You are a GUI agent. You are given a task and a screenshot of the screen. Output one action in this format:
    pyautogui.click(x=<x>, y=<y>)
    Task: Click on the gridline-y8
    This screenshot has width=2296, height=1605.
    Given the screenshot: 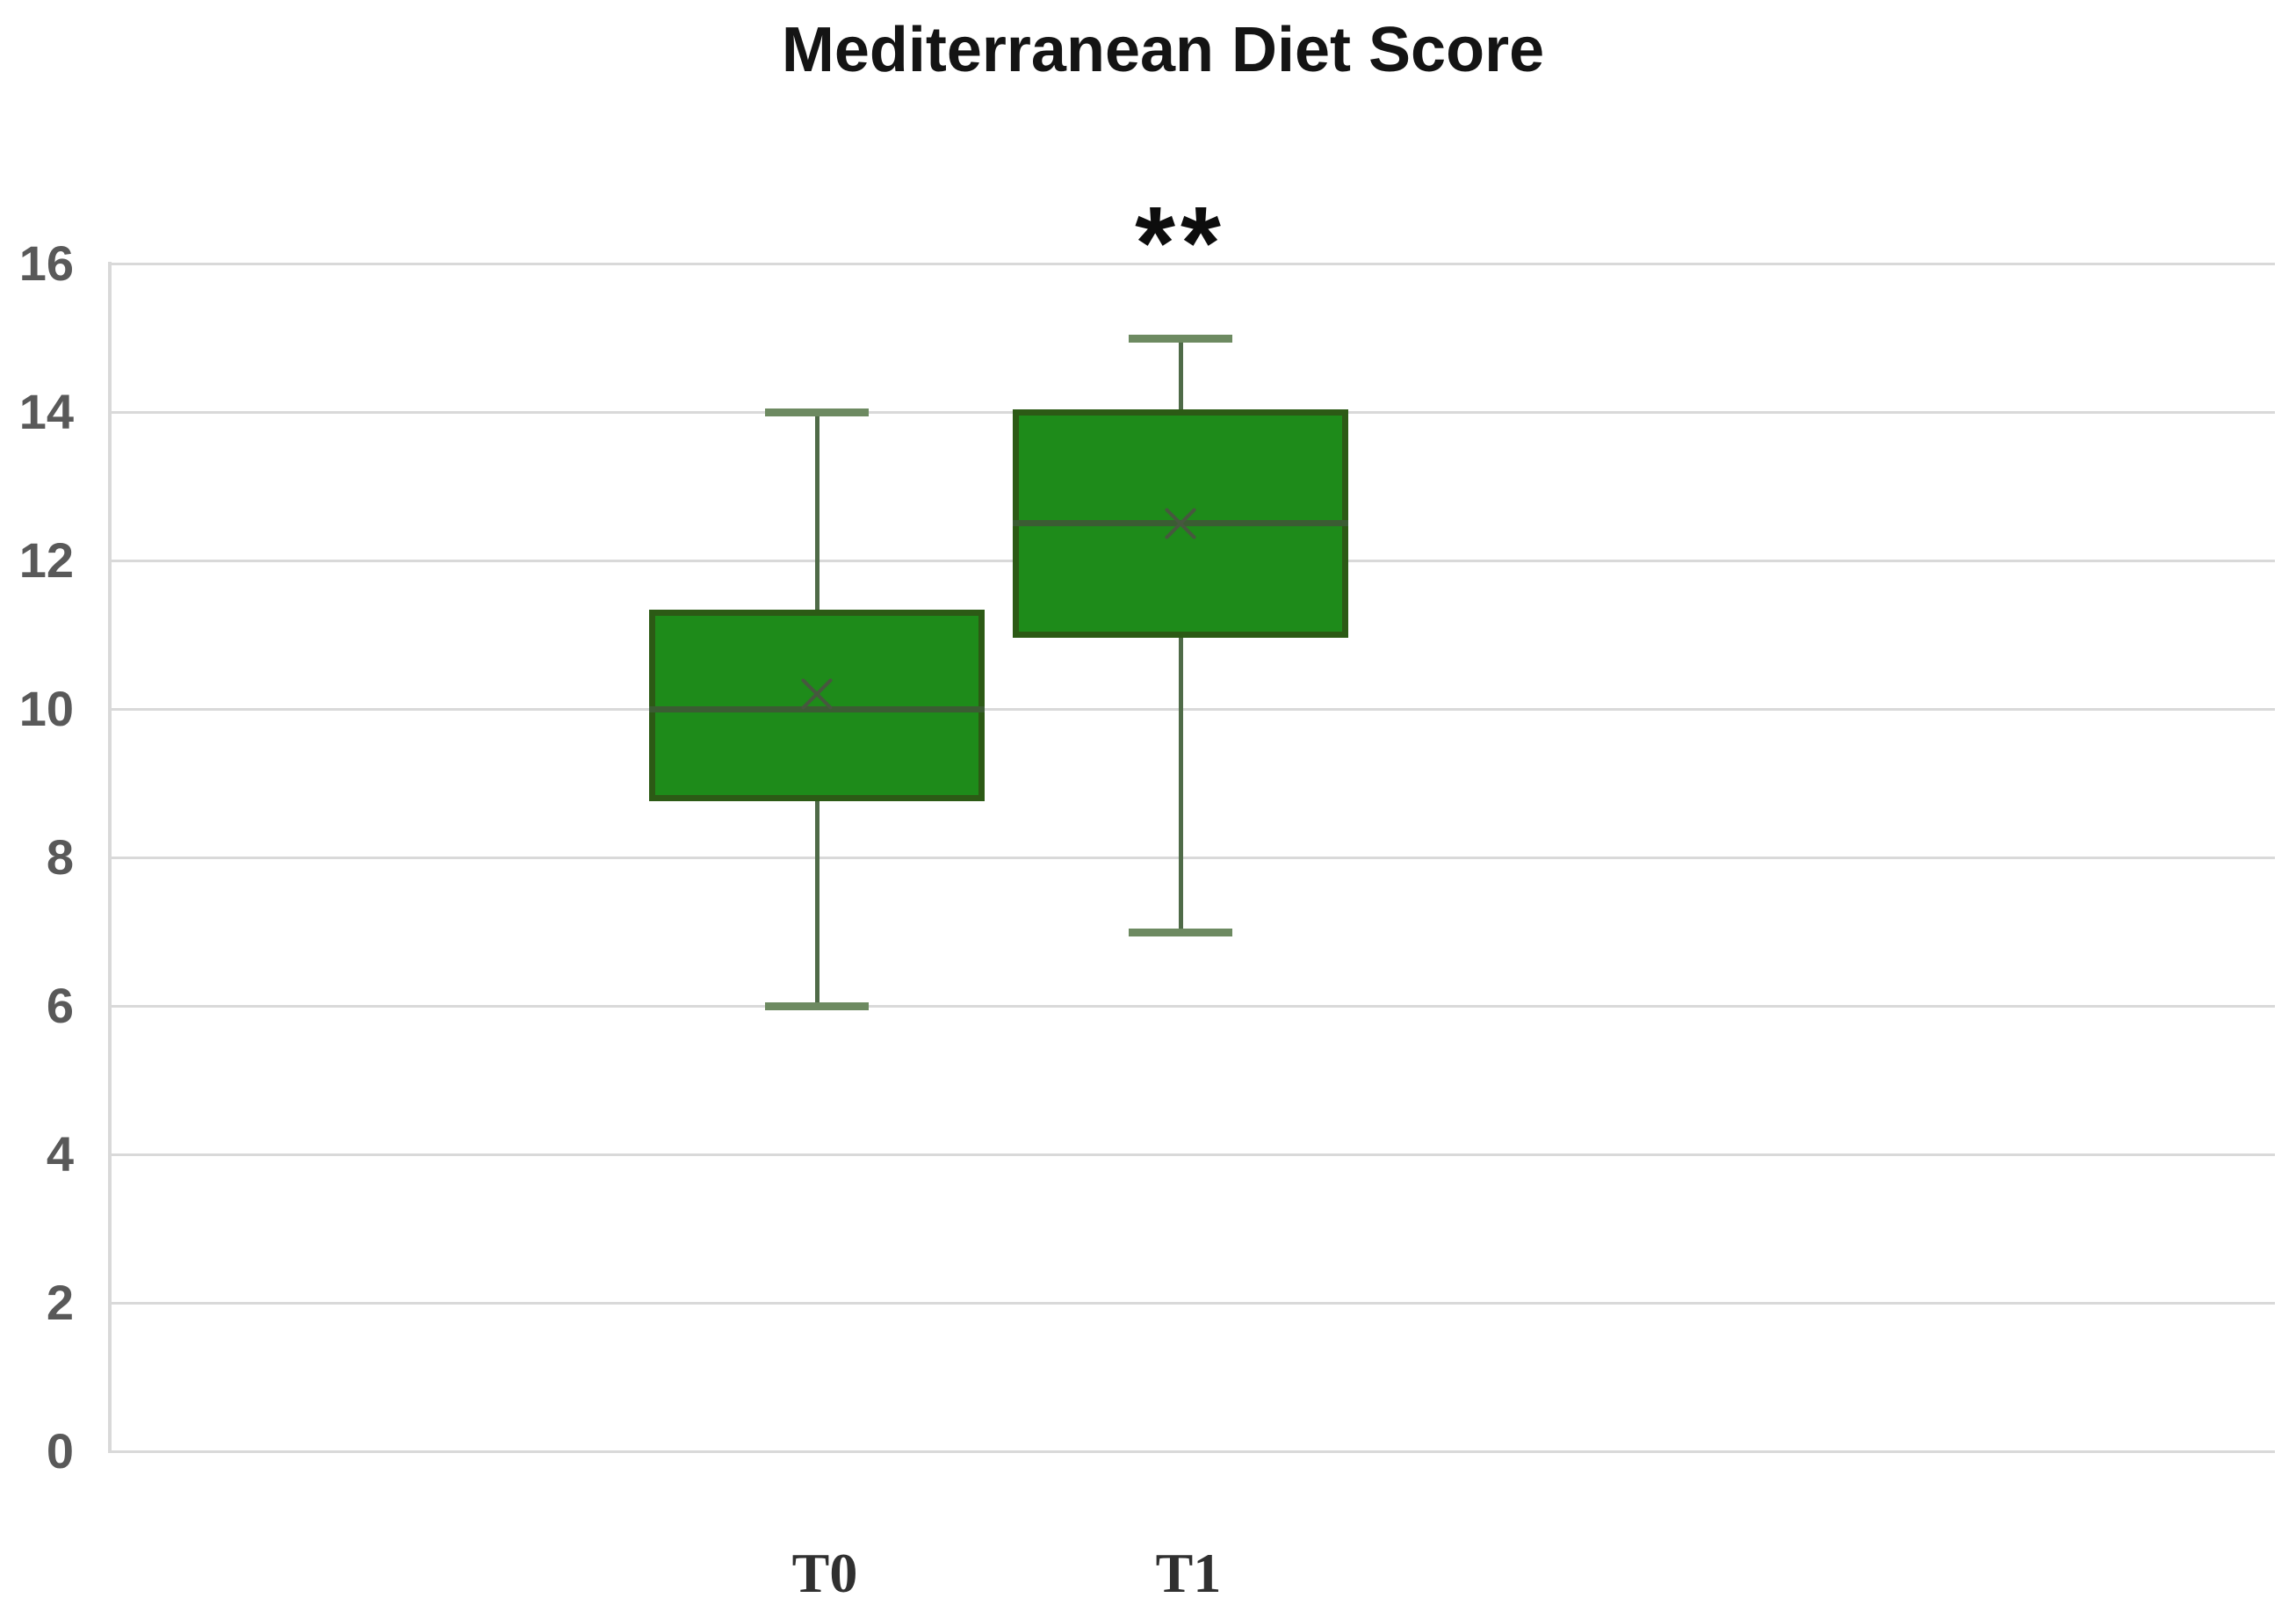 What is the action you would take?
    pyautogui.click(x=1192, y=858)
    